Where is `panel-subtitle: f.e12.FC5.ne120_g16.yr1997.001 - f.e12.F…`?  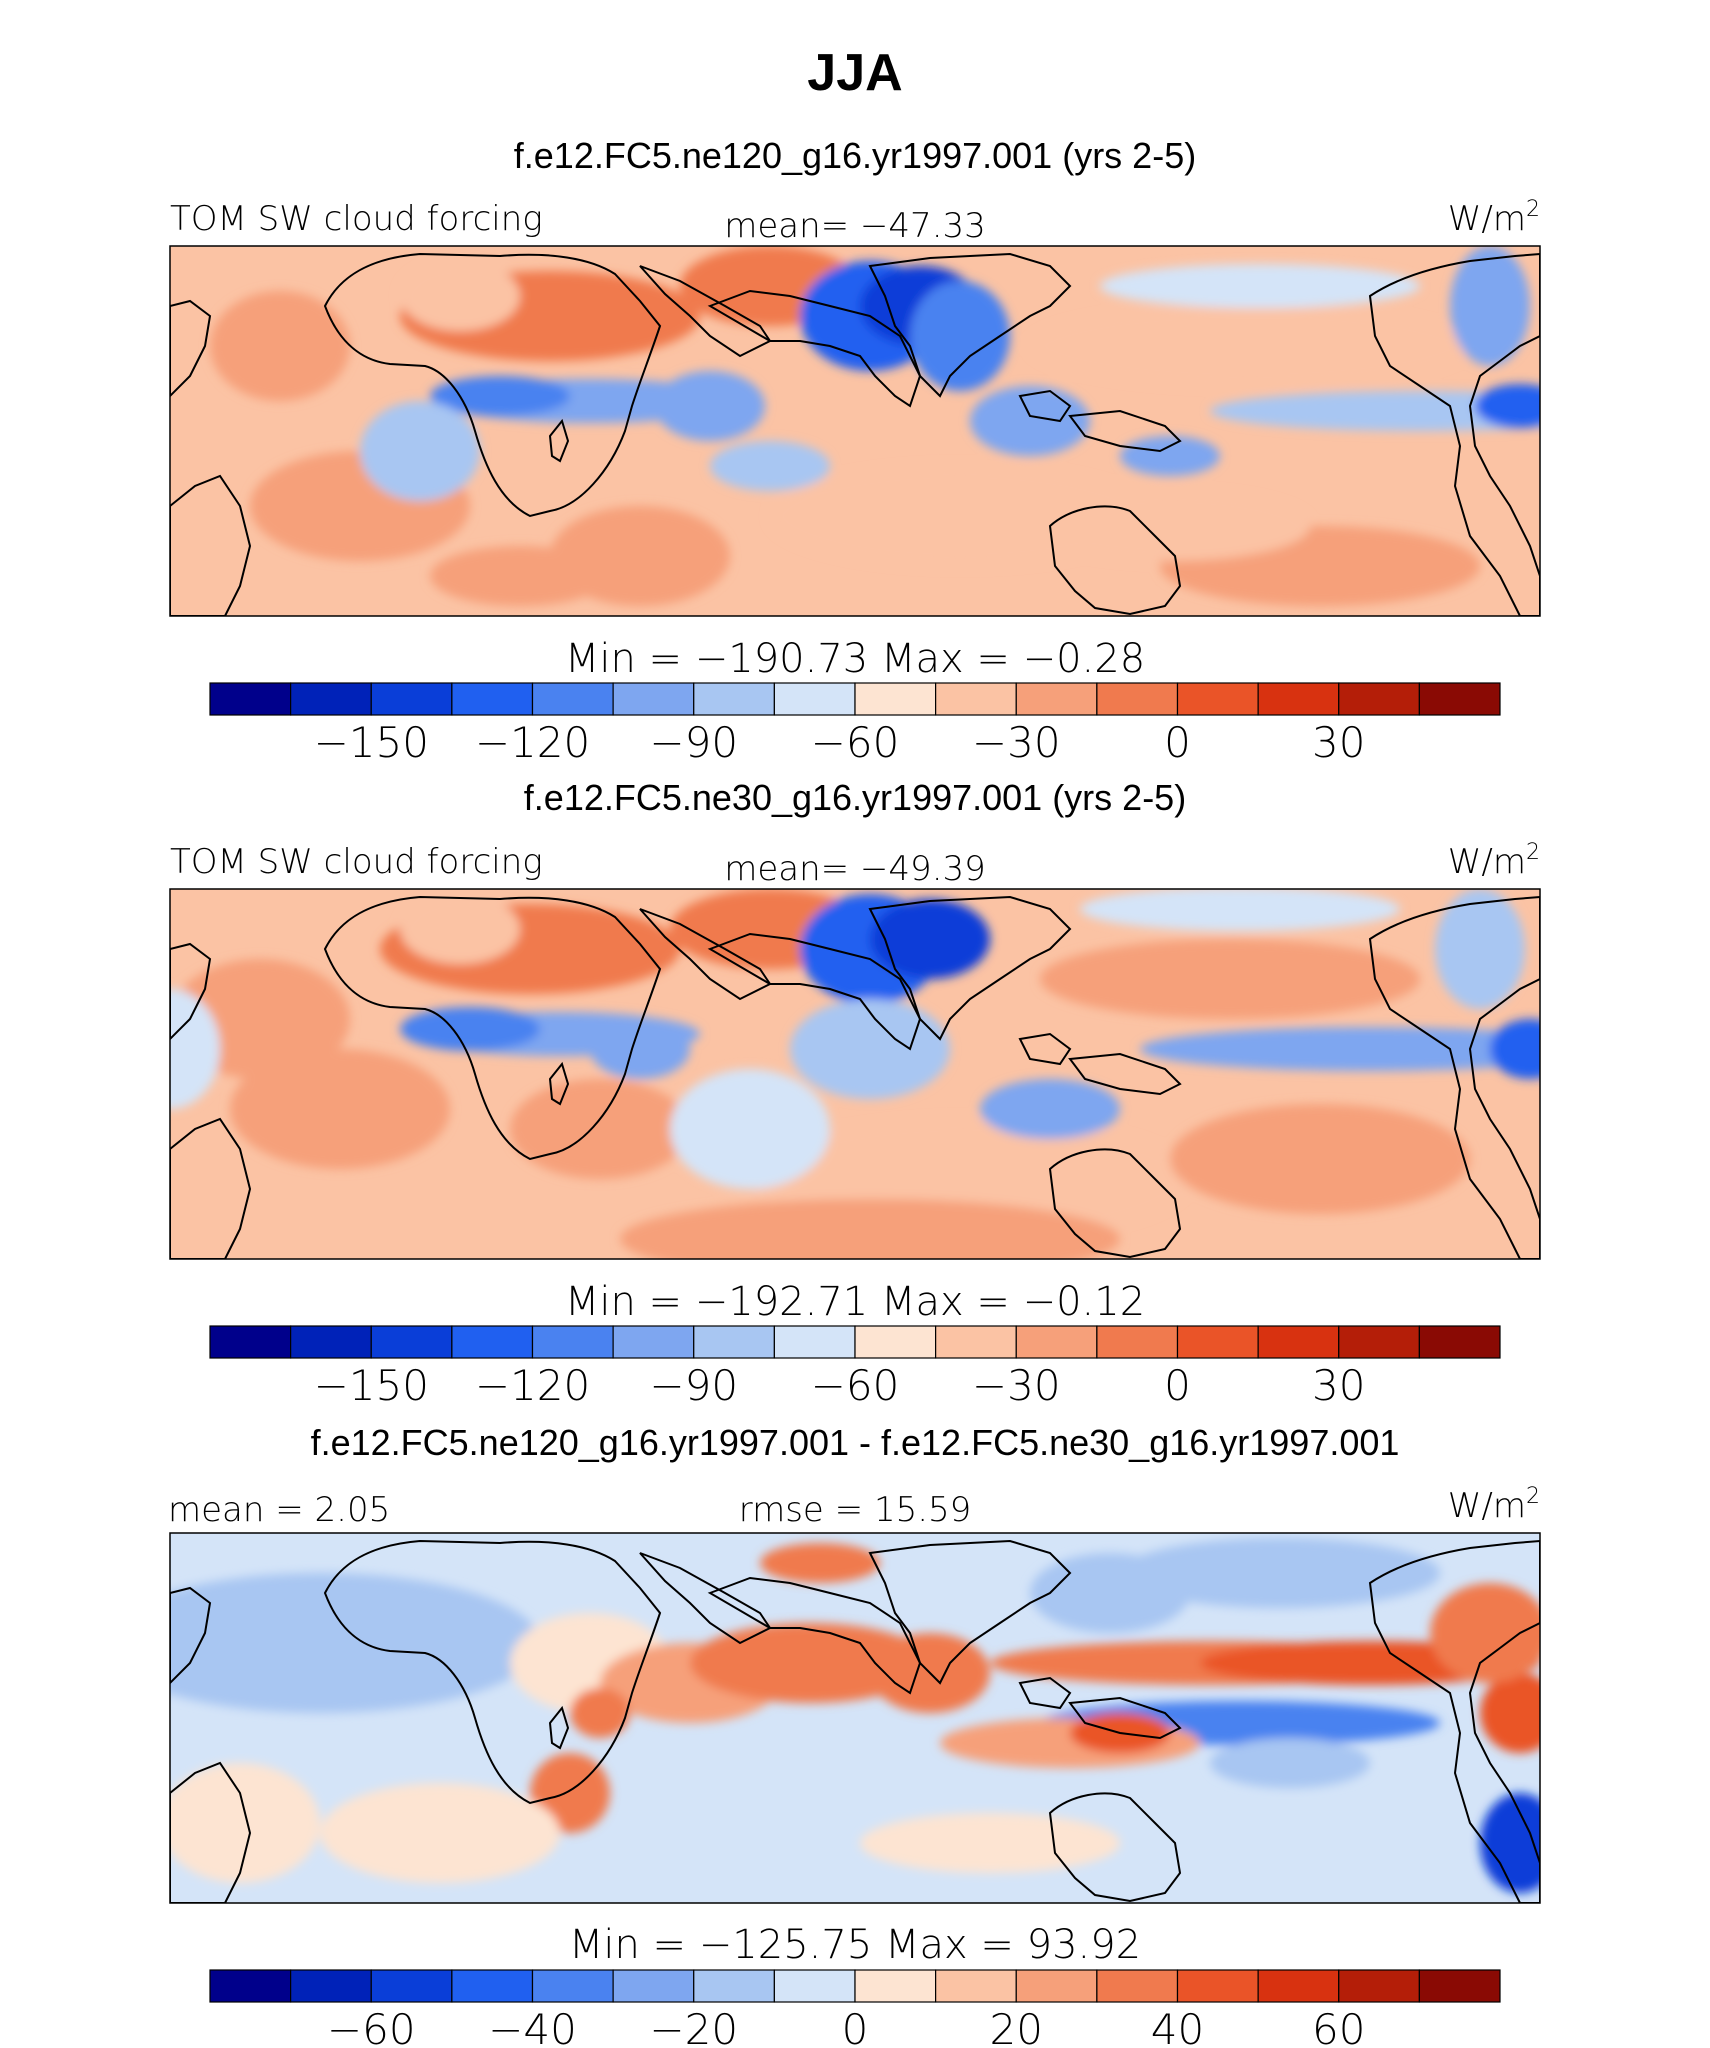
panel-subtitle: f.e12.FC5.ne120_g16.yr1997.001 - f.e12.F… is located at coordinates (855, 1442).